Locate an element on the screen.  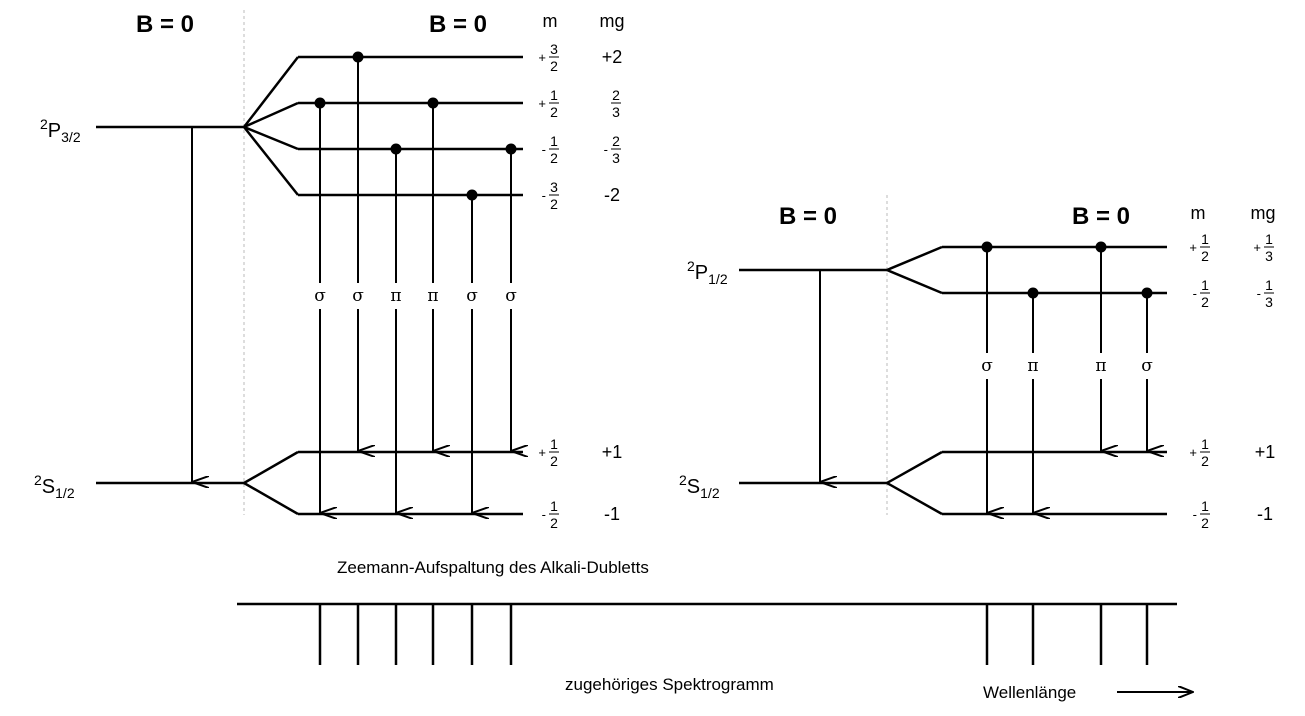
right-upper-term-label: 2P1/2 is located at coordinates (707, 272).